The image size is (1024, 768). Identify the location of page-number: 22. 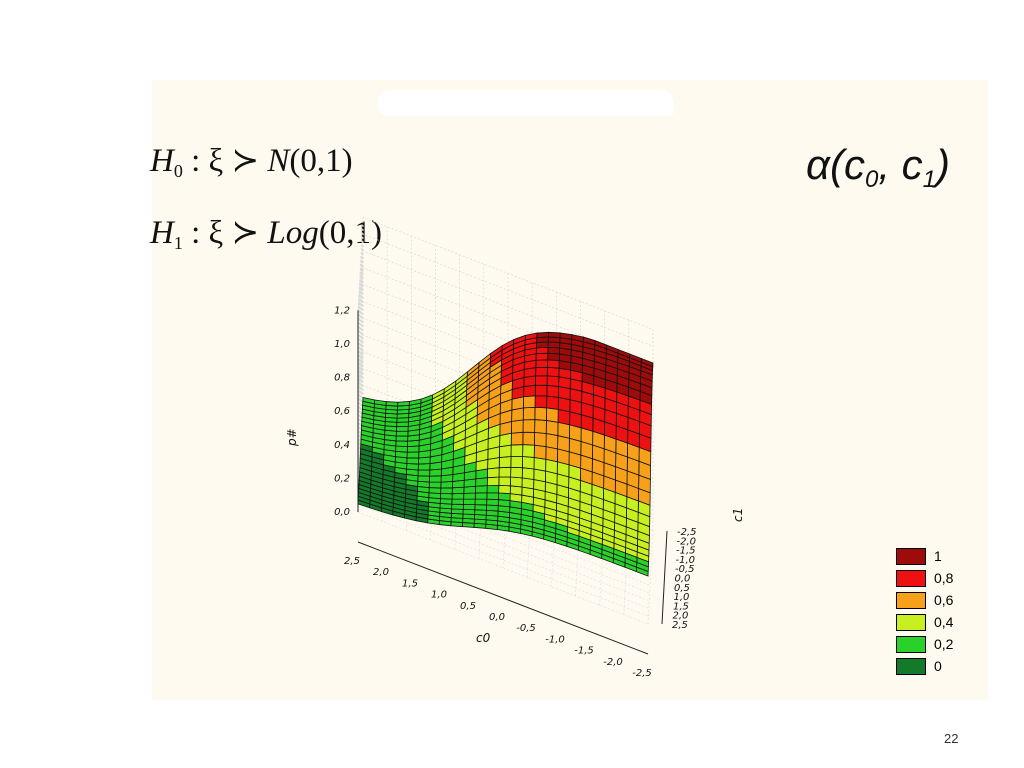
(951, 738).